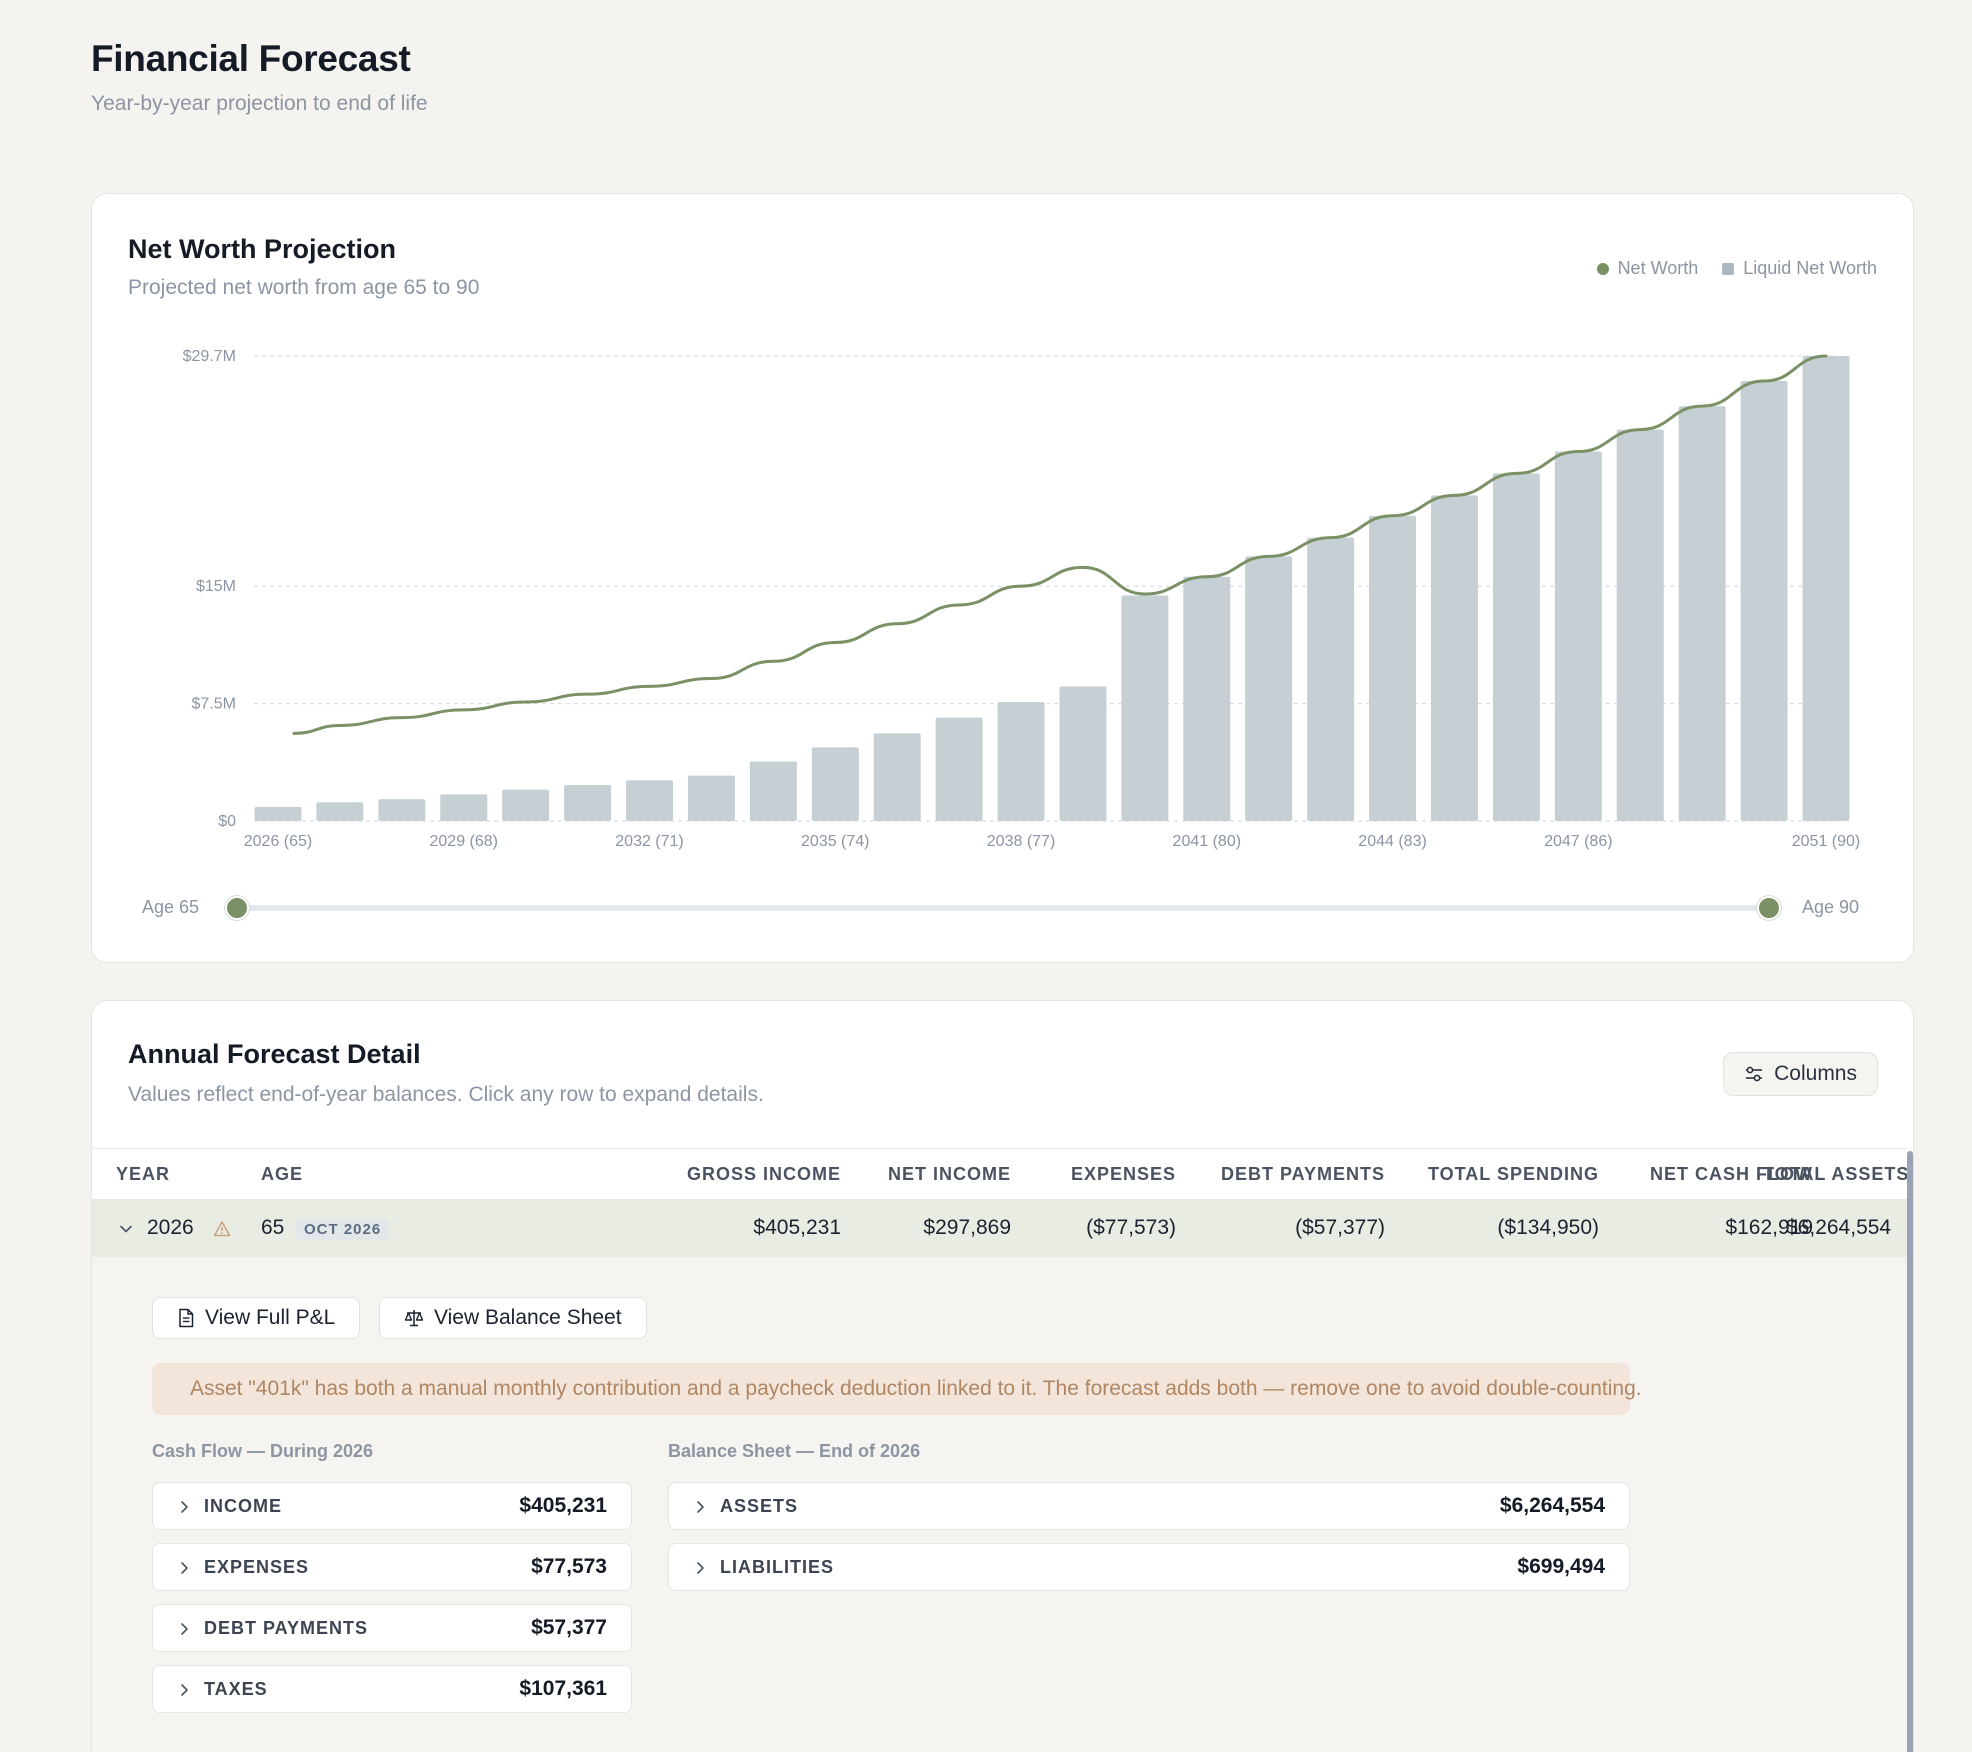 This screenshot has height=1752, width=1972. I want to click on slider-min-thumb, so click(237, 908).